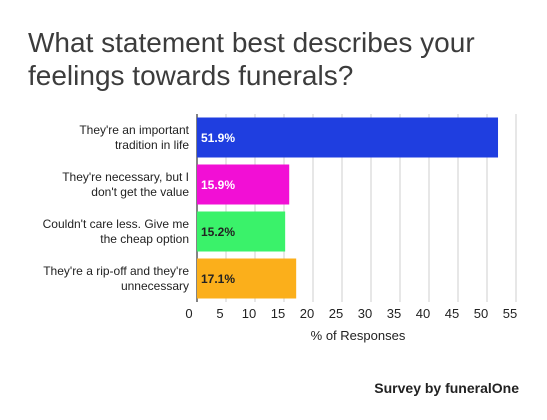  What do you see at coordinates (218, 232) in the screenshot?
I see `data-label: 15.2%` at bounding box center [218, 232].